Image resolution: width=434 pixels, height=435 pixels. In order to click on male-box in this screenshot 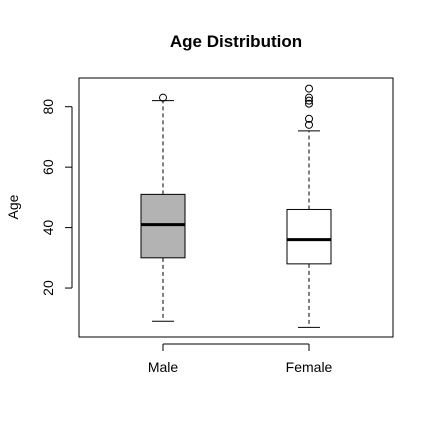, I will do `click(163, 226)`.